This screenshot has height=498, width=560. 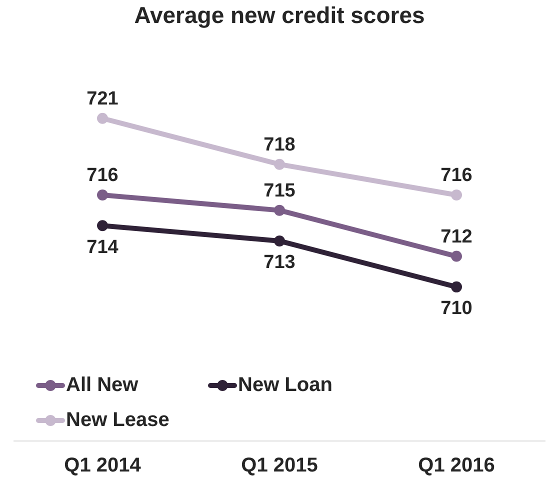 What do you see at coordinates (280, 263) in the screenshot?
I see `data-label: 713` at bounding box center [280, 263].